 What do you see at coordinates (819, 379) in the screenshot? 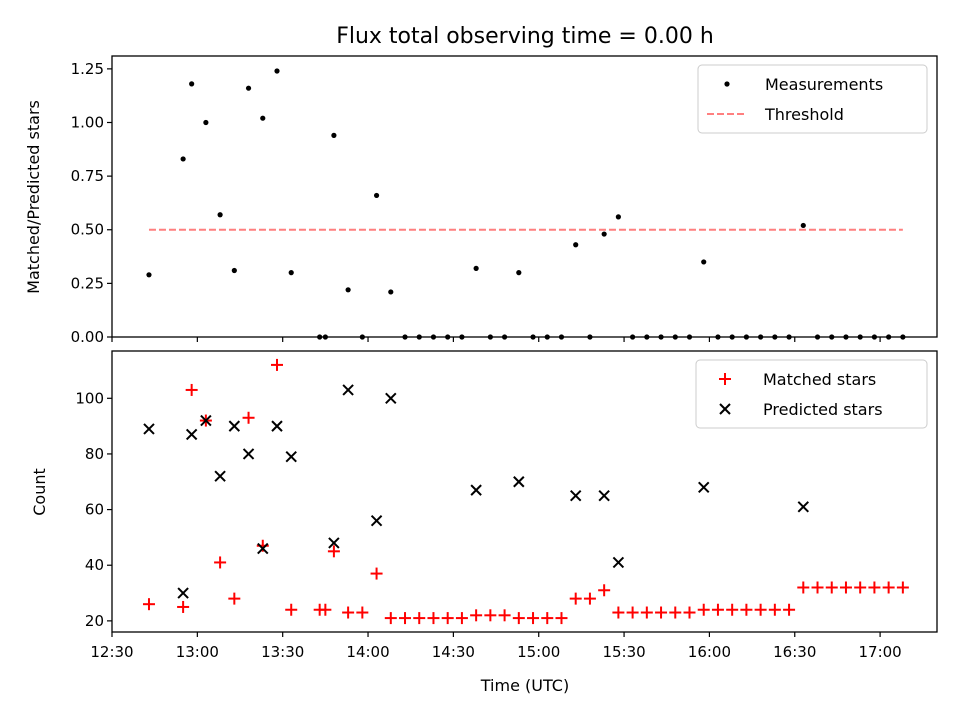
I see `legend-matched-label: Matched stars` at bounding box center [819, 379].